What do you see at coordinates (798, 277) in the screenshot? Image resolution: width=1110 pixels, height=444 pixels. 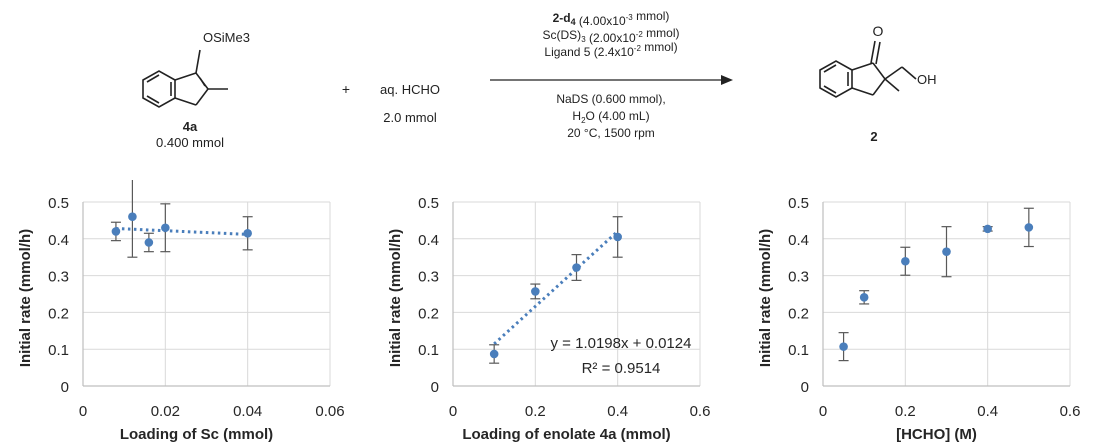 I see `chart2-ytick-label: 0.3` at bounding box center [798, 277].